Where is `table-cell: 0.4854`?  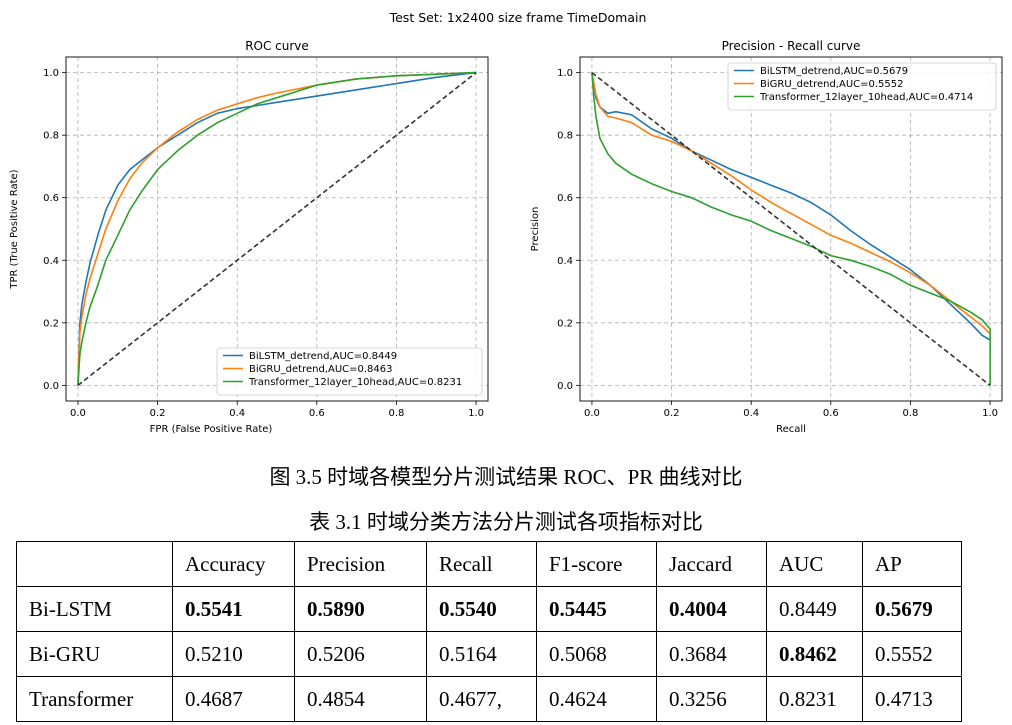 table-cell: 0.4854 is located at coordinates (360, 699).